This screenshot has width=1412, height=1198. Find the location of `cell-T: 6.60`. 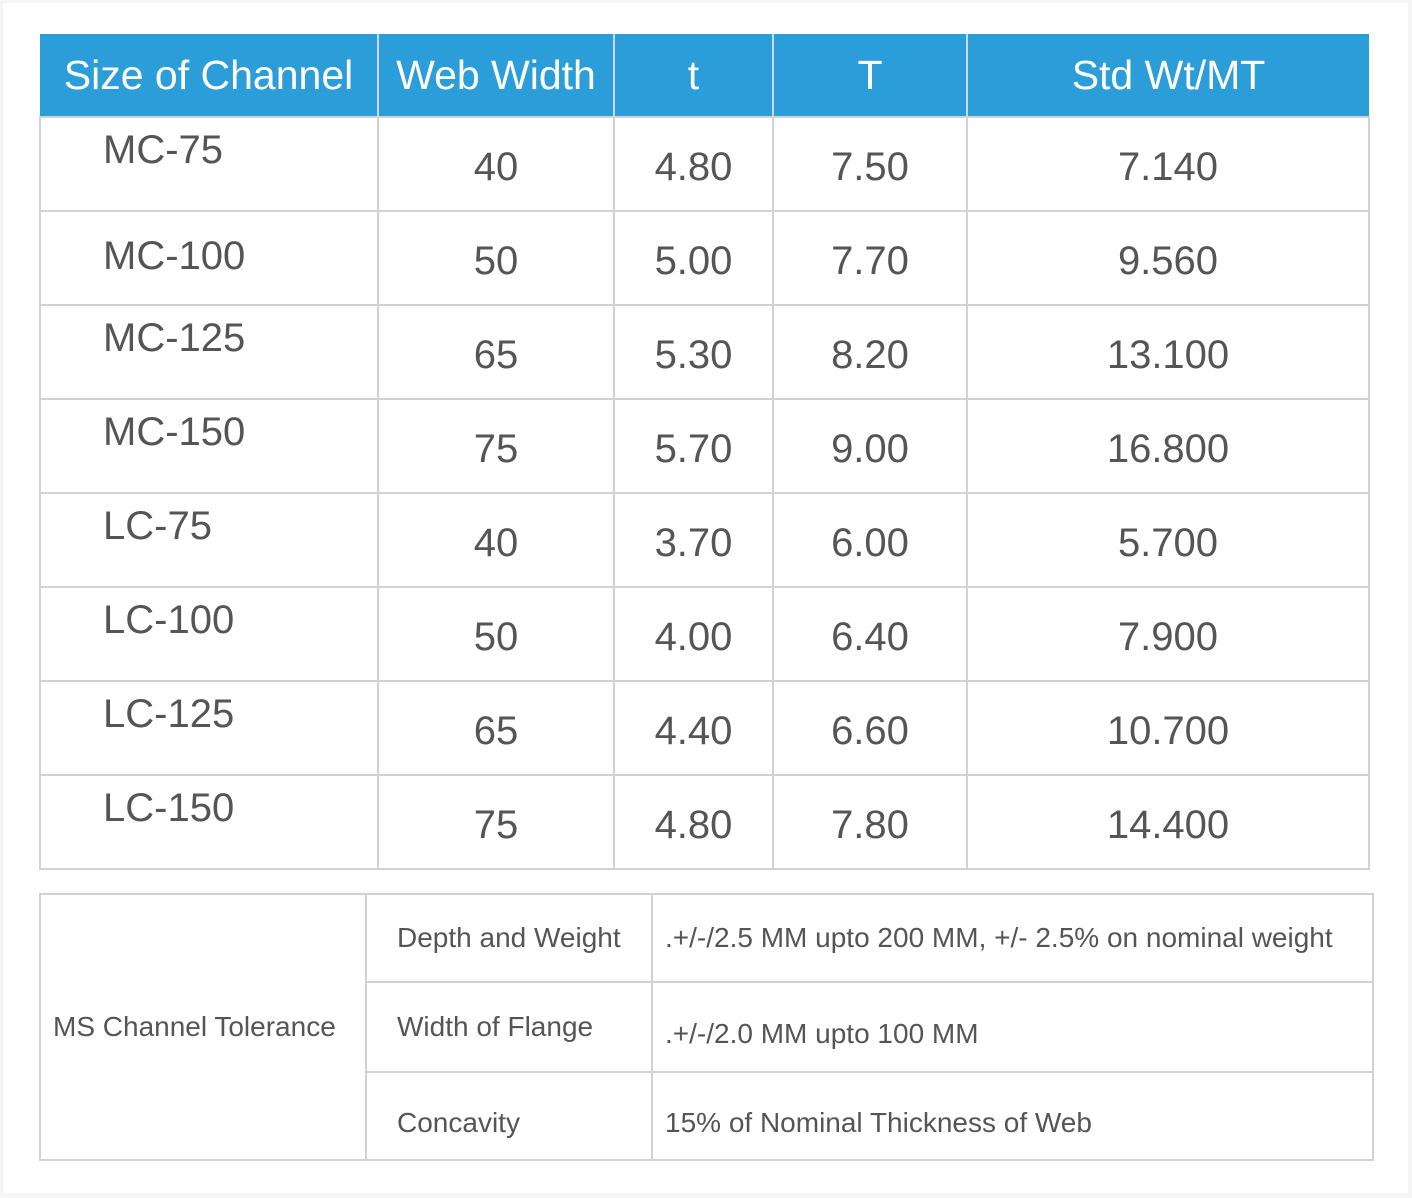

cell-T: 6.60 is located at coordinates (870, 728).